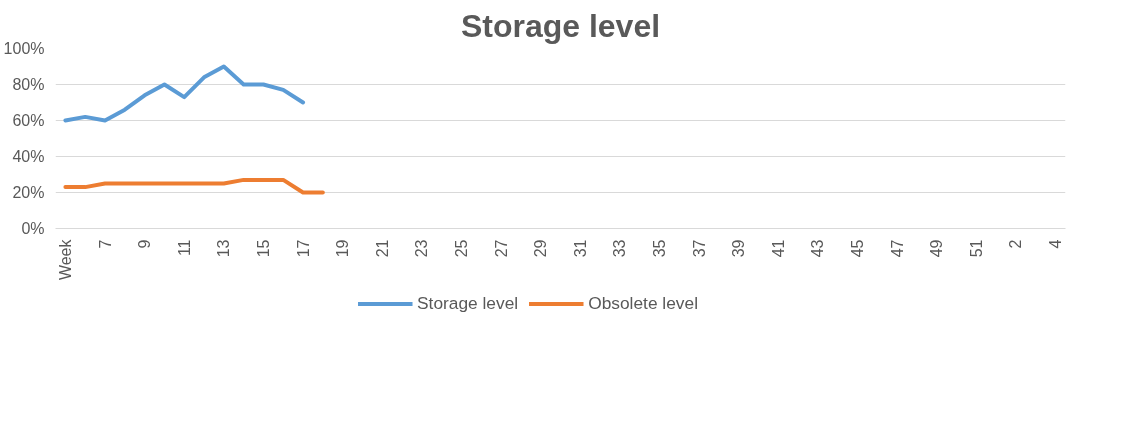 The height and width of the screenshot is (440, 1138). I want to click on x-tick-label: 17, so click(303, 248).